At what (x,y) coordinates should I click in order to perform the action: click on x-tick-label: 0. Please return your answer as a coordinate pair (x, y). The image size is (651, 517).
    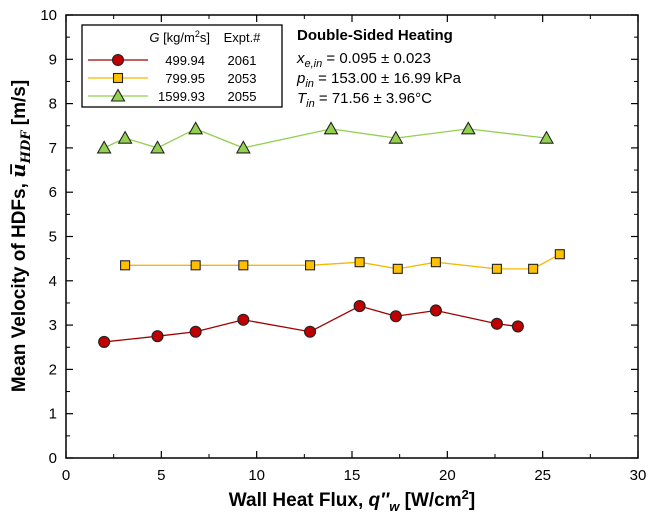
    Looking at the image, I should click on (66, 475).